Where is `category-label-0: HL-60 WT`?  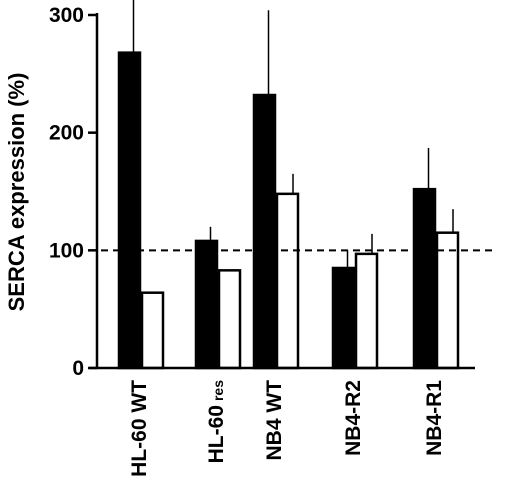 category-label-0: HL-60 WT is located at coordinates (139, 428).